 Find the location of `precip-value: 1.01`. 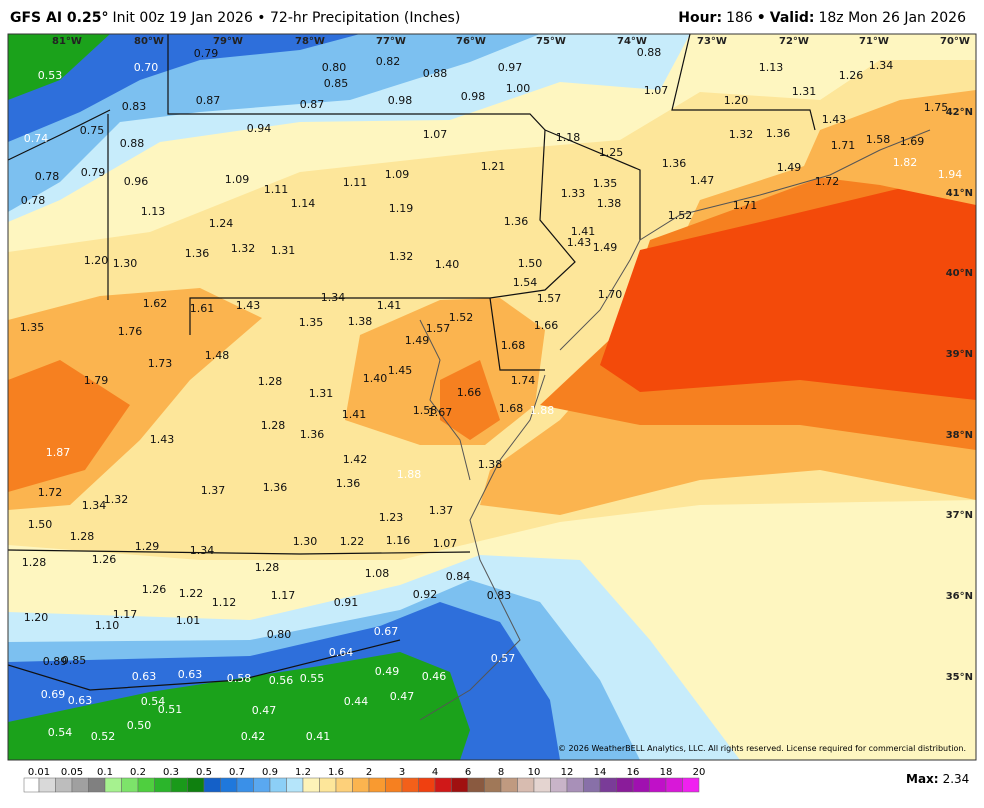

precip-value: 1.01 is located at coordinates (188, 620).